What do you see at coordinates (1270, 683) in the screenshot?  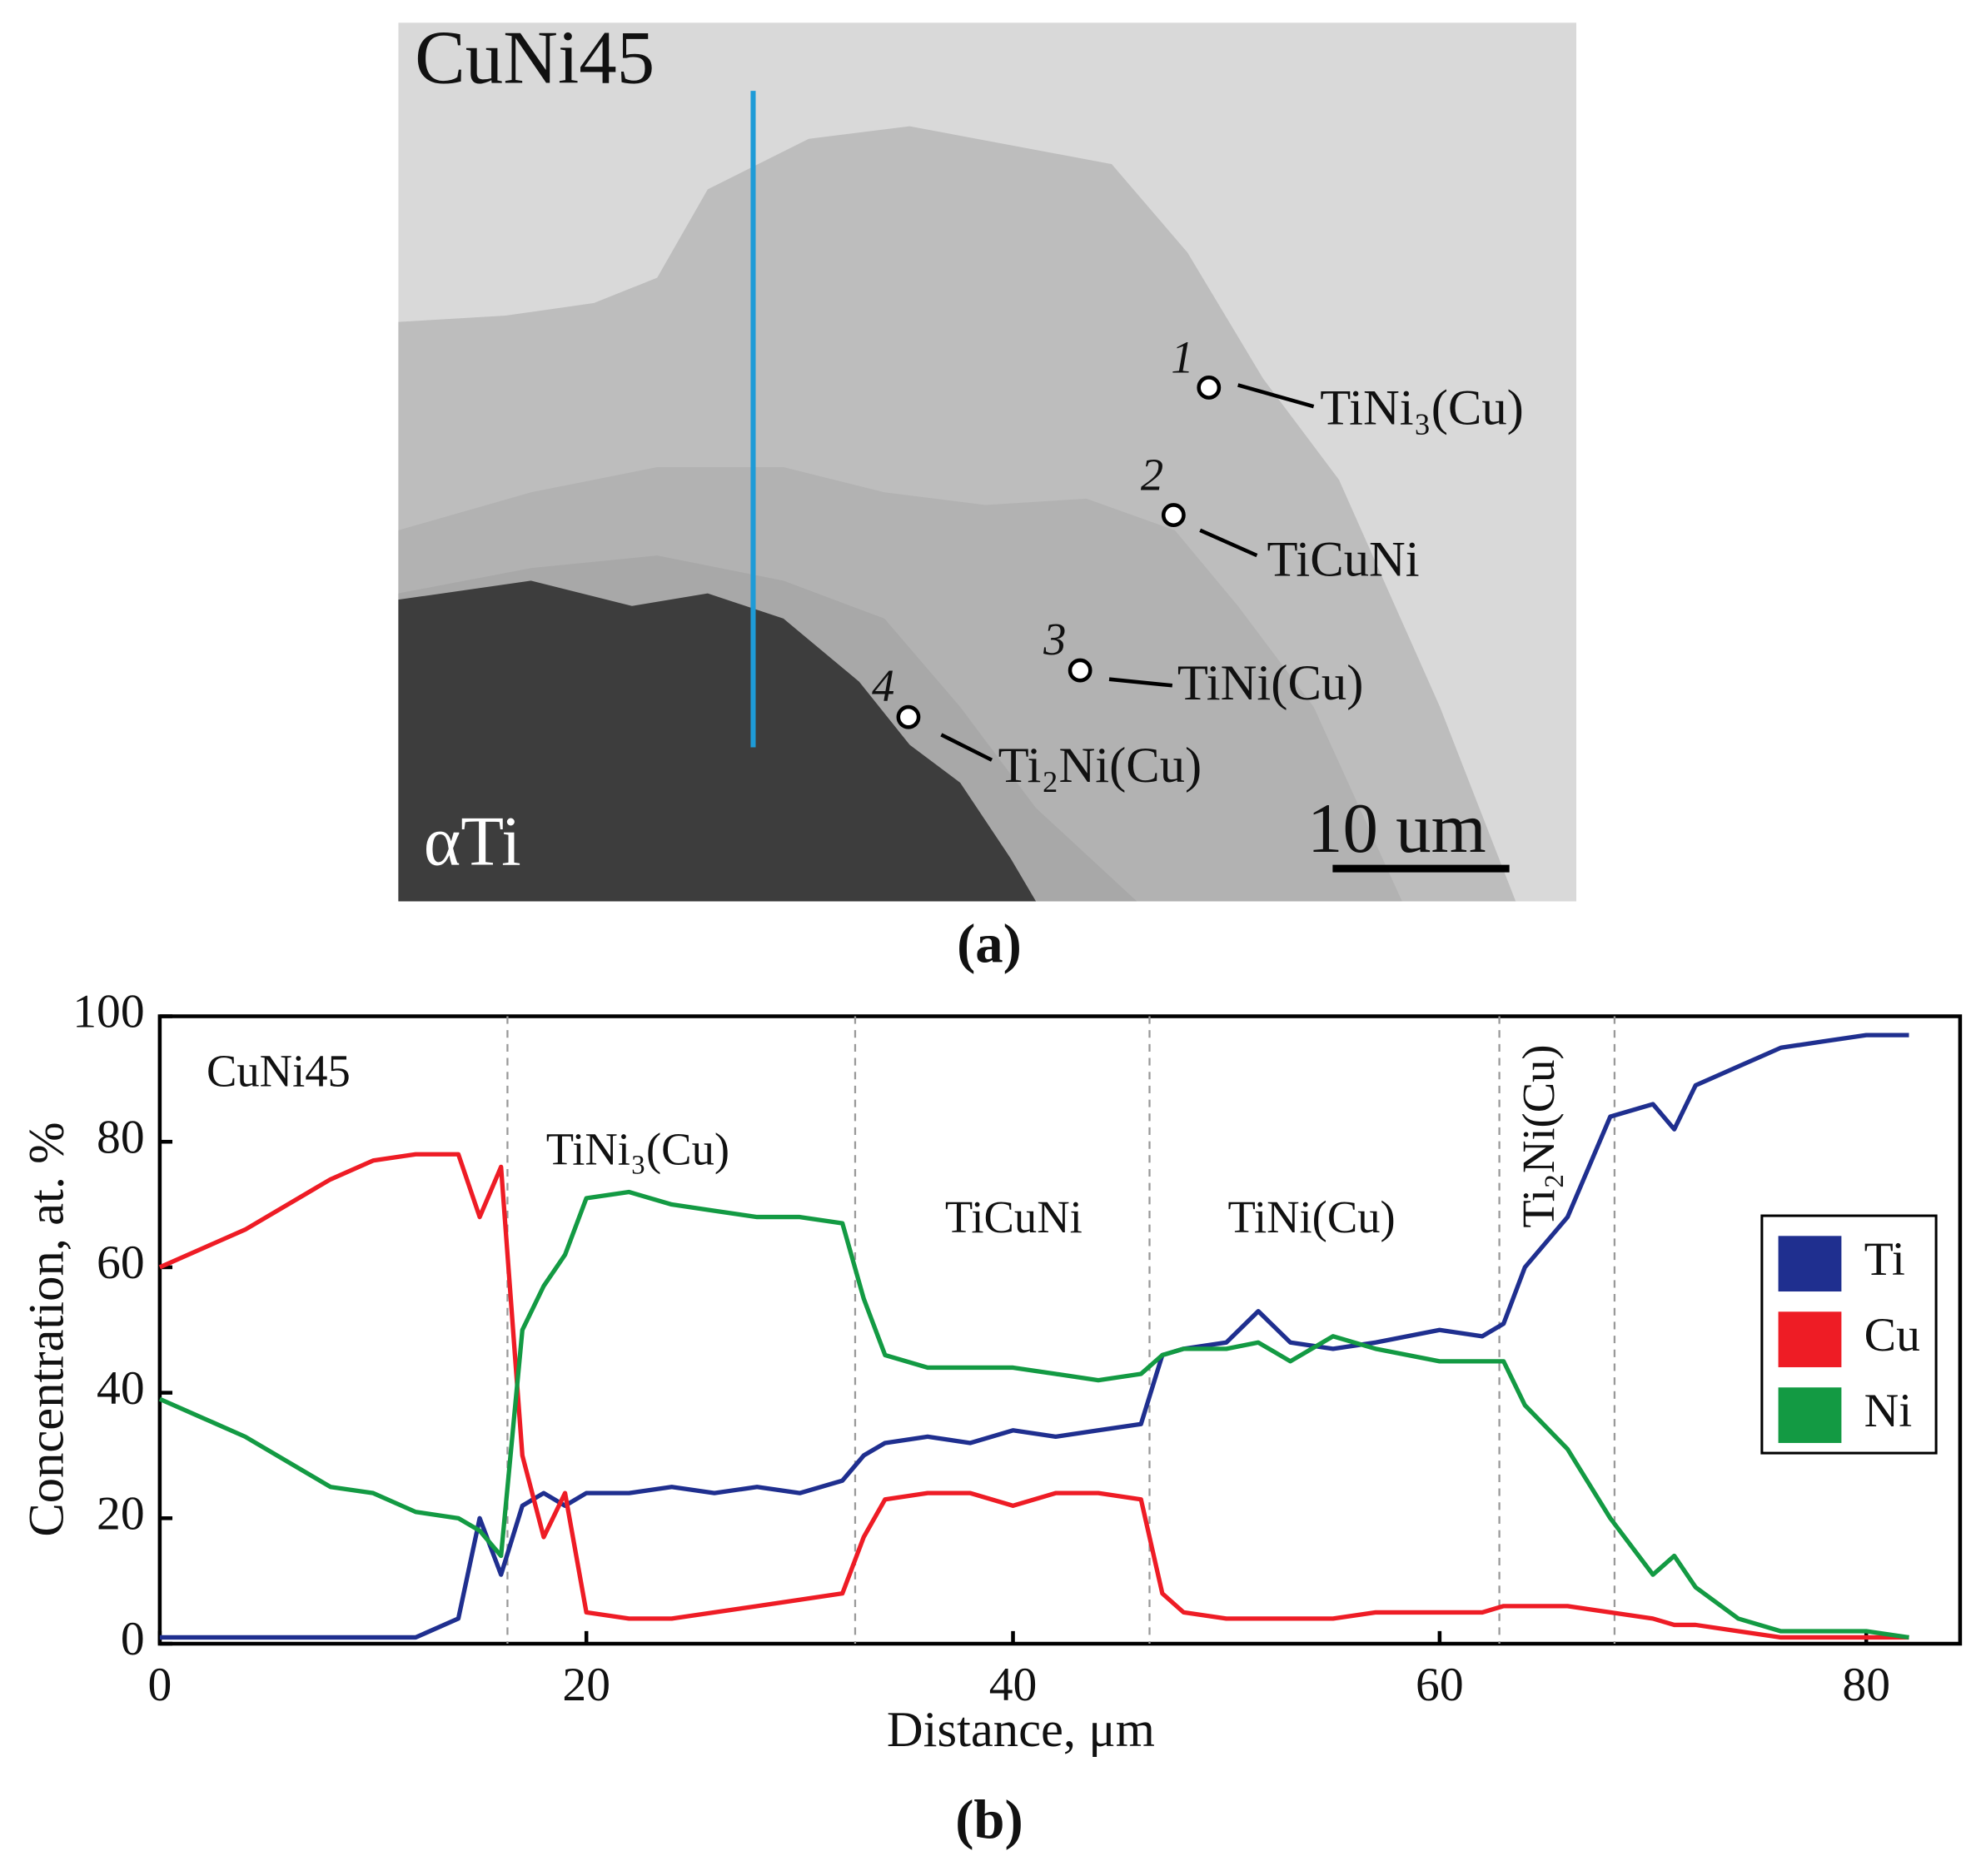 I see `point-phase: TiNi(Cu)` at bounding box center [1270, 683].